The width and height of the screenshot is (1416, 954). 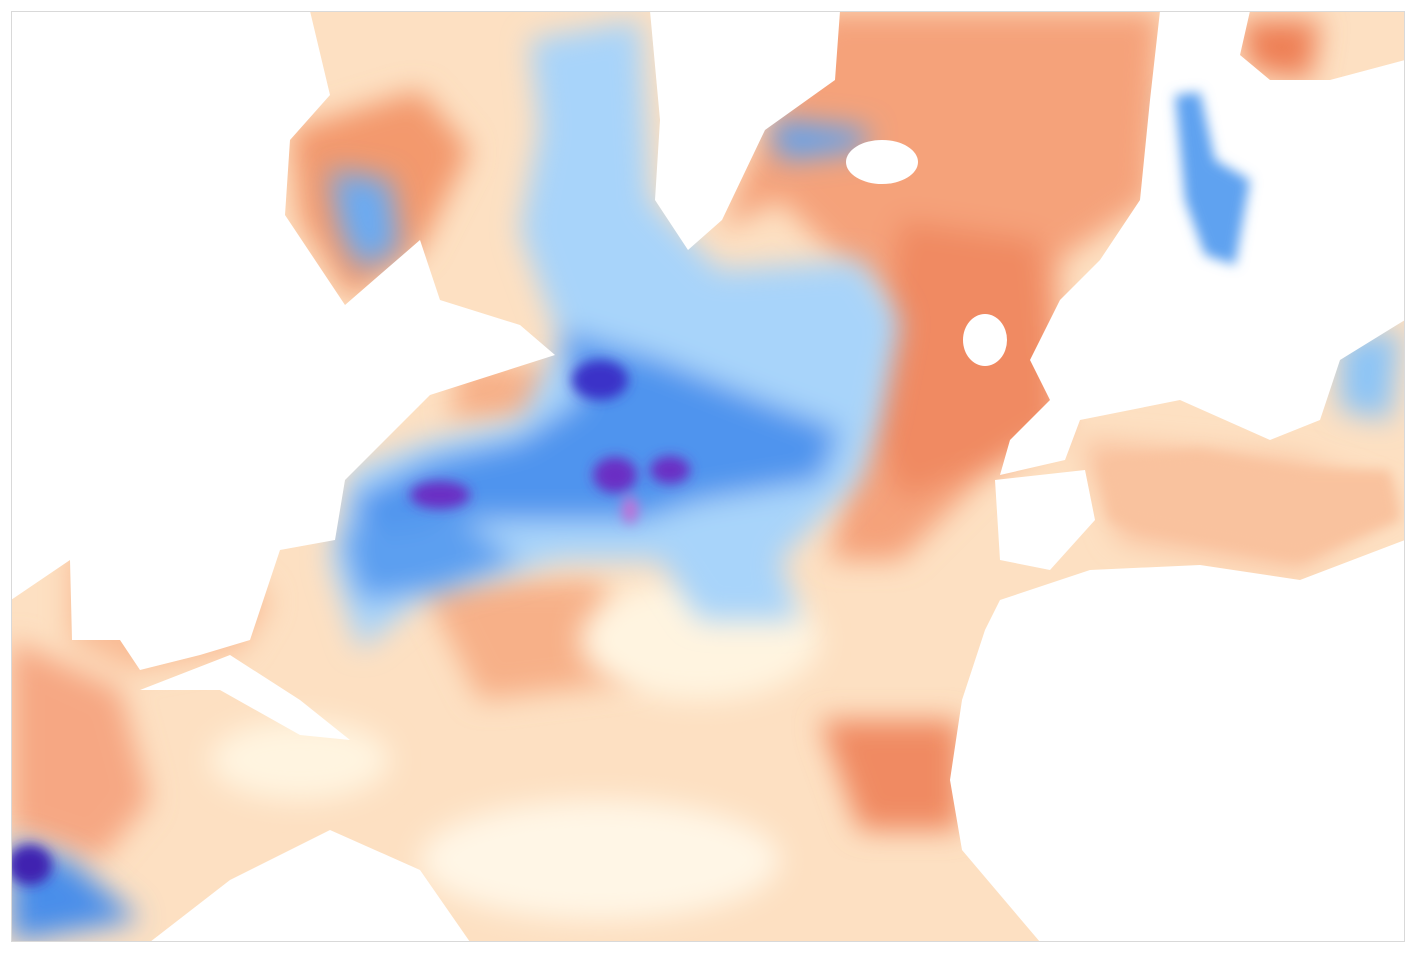 I want to click on cuba, so click(x=245, y=697).